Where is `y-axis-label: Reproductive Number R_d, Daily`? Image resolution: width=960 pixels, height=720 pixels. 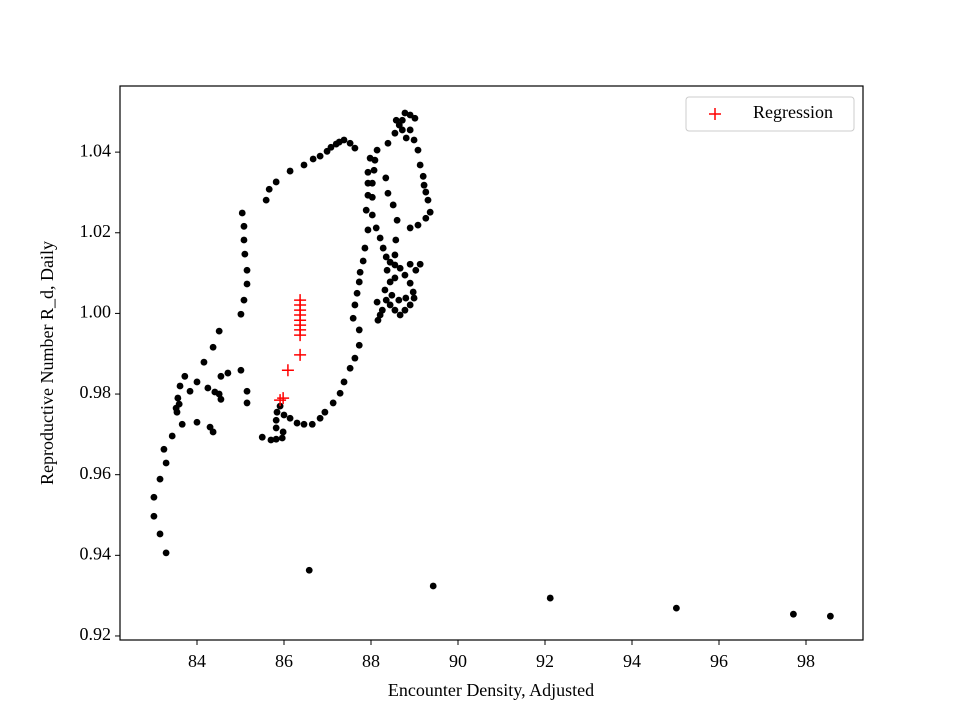
y-axis-label: Reproductive Number R_d, Daily is located at coordinates (47, 363).